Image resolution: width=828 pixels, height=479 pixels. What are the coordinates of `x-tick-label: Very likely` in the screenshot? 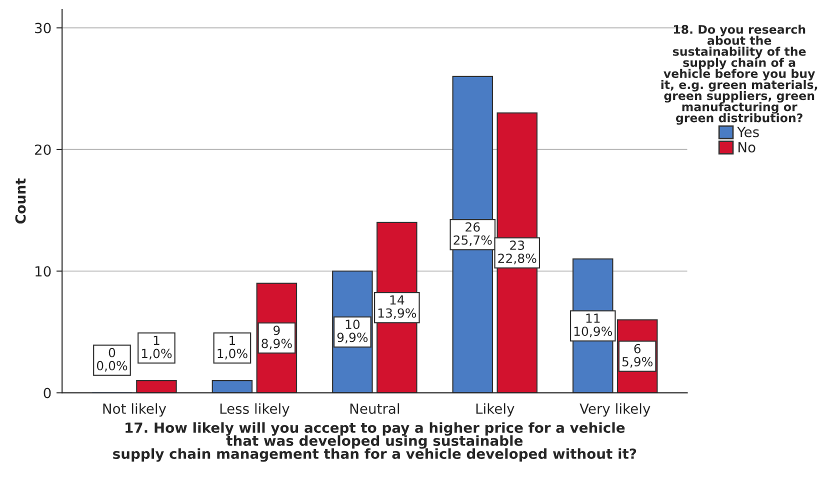 It's located at (615, 410).